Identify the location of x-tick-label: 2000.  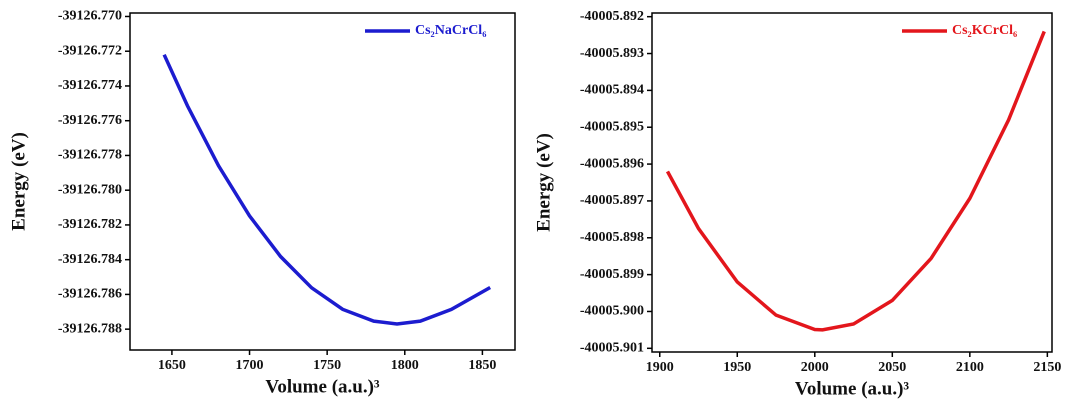
(815, 367).